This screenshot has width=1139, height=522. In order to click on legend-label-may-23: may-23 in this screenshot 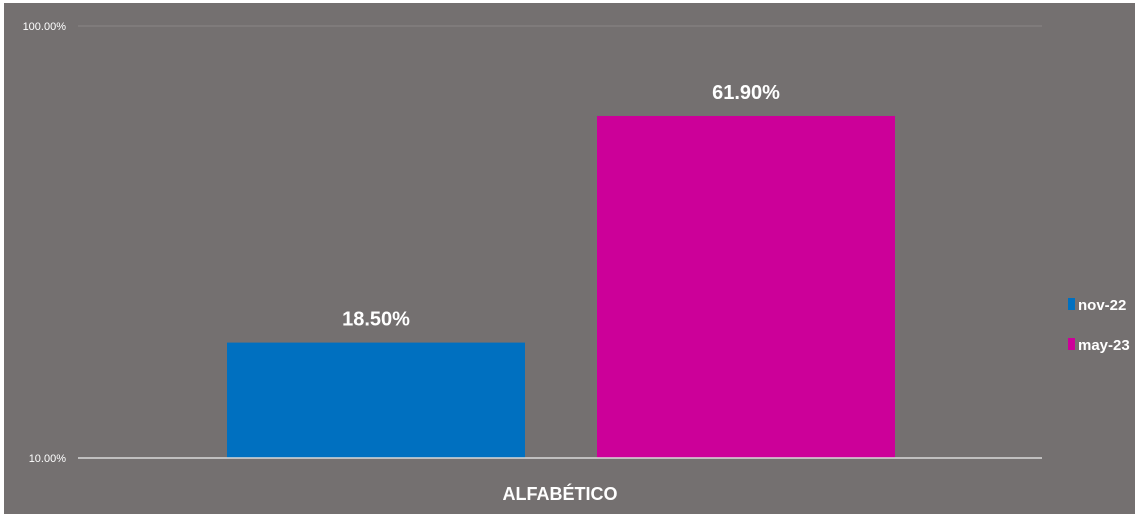, I will do `click(1104, 345)`.